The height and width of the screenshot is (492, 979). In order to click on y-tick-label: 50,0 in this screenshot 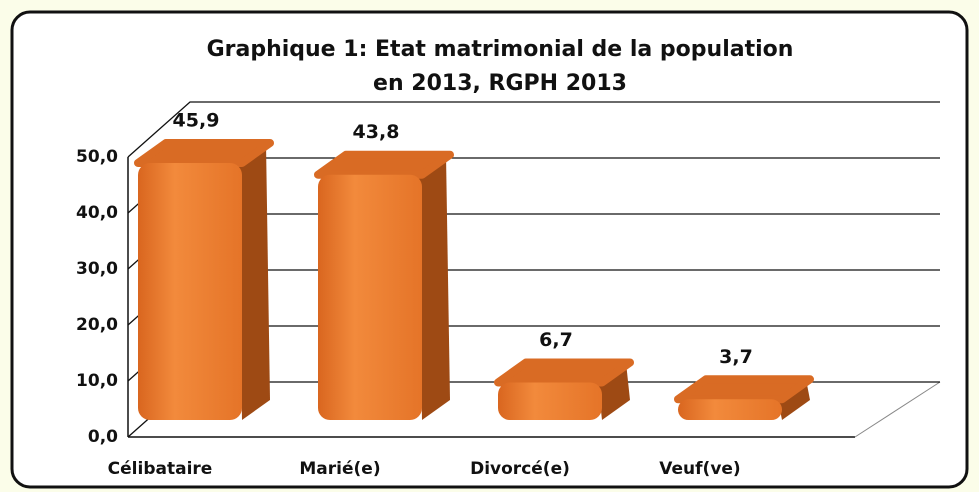, I will do `click(97, 157)`.